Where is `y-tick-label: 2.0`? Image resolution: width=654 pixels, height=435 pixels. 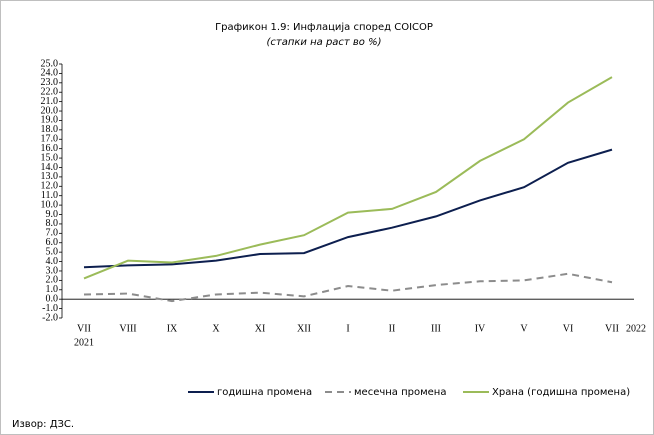
y-tick-label: 2.0 is located at coordinates (52, 280).